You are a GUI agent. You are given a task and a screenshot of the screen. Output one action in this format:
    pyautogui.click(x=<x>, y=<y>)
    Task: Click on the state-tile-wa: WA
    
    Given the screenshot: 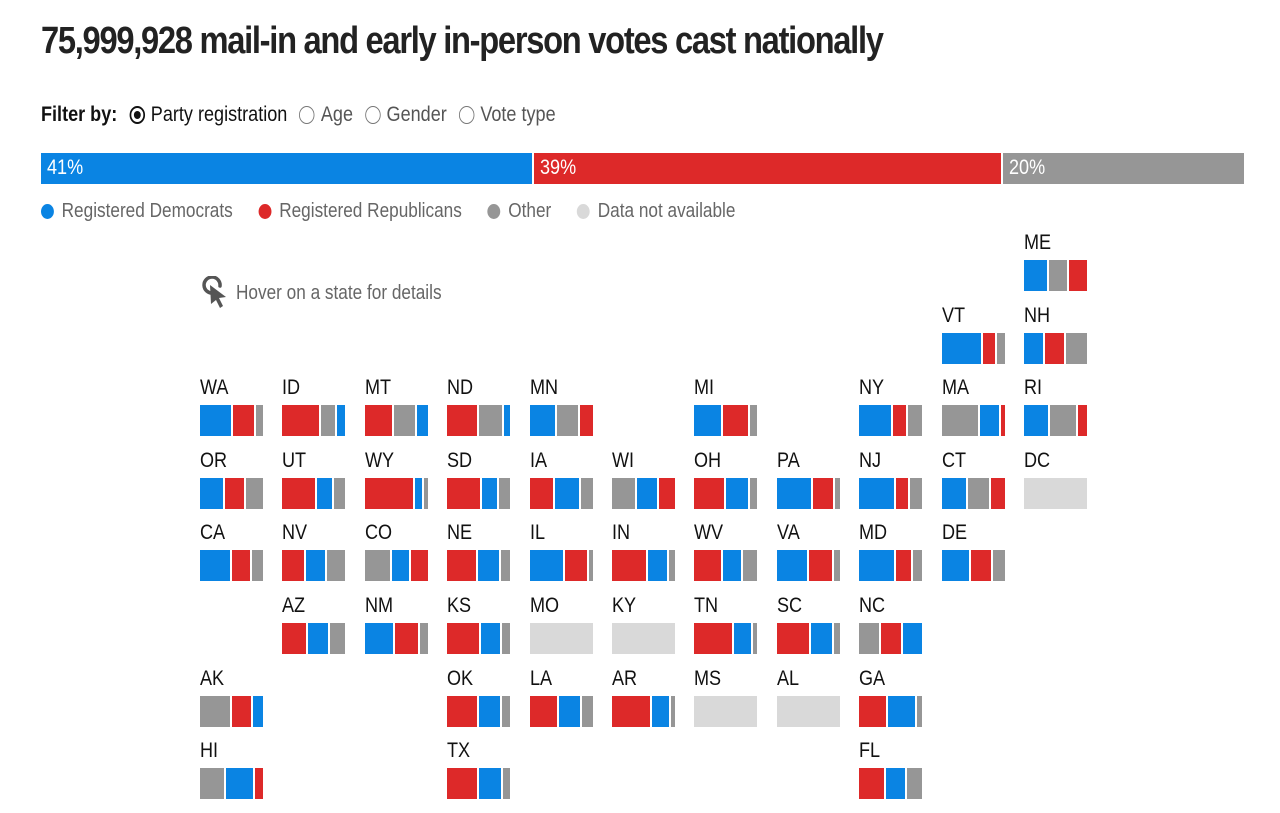 What is the action you would take?
    pyautogui.click(x=232, y=405)
    